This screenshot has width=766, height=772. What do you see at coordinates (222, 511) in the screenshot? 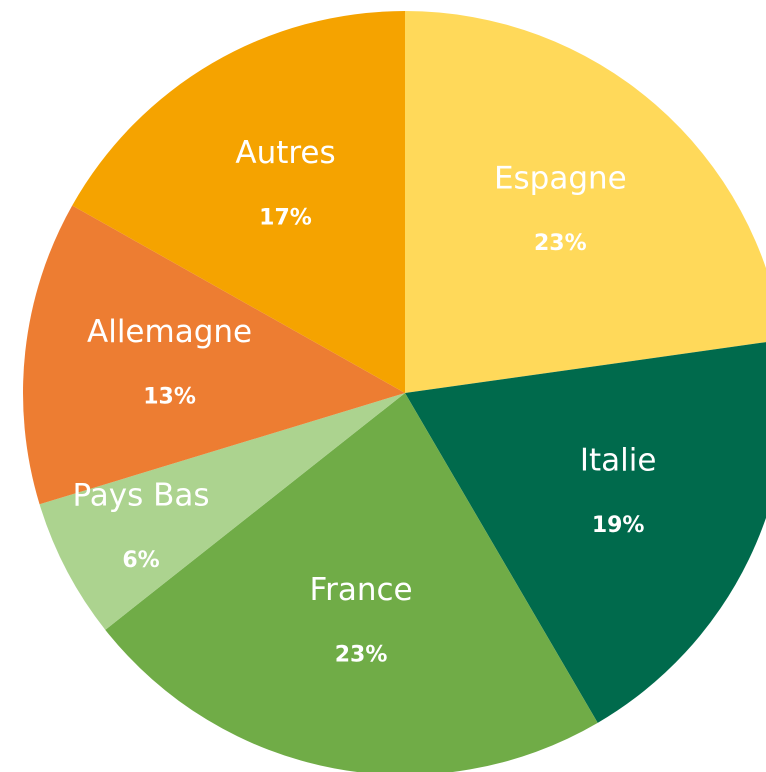
I see `pie-slice` at bounding box center [222, 511].